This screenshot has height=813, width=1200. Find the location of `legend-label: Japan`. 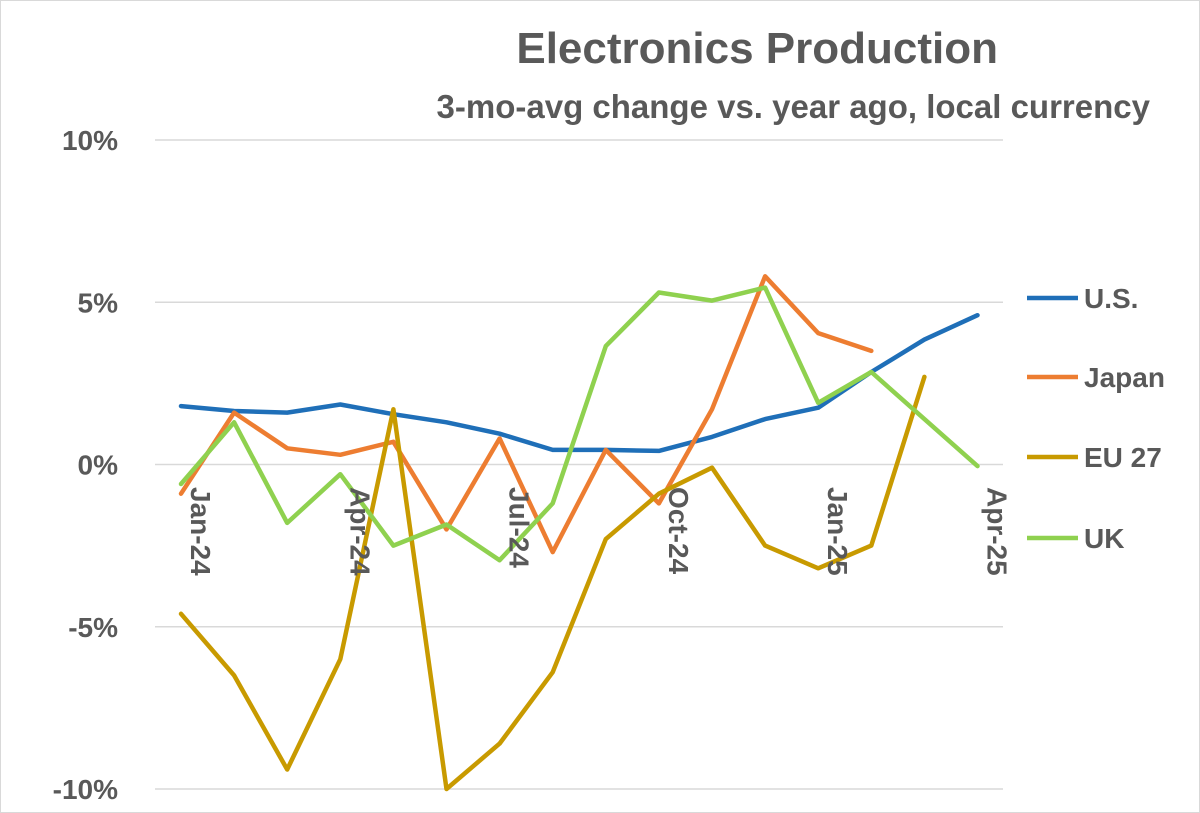

legend-label: Japan is located at coordinates (1124, 377).